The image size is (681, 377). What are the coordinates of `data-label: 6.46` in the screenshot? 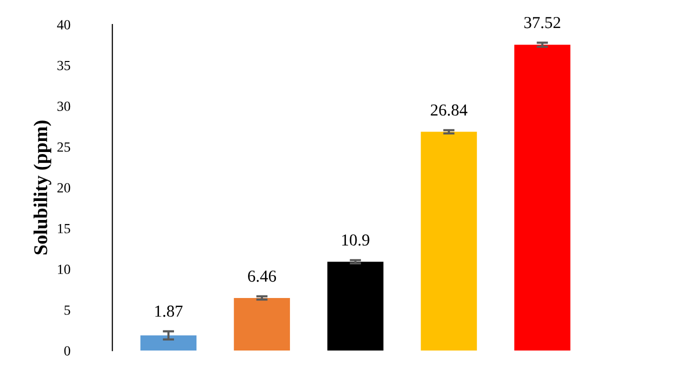 It's located at (262, 276).